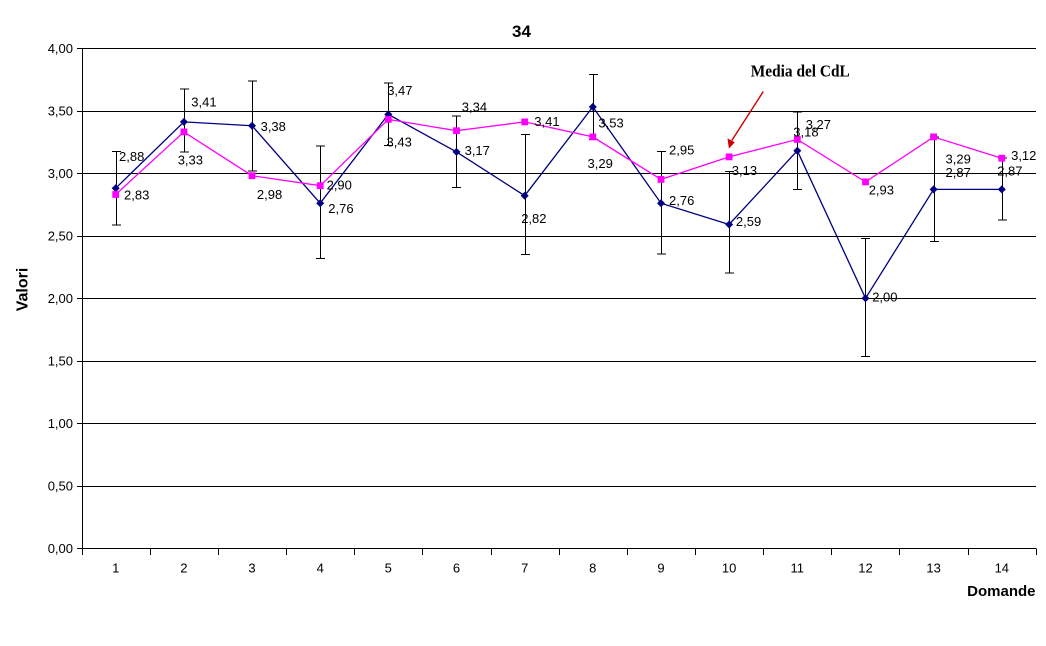 The image size is (1046, 646). Describe the element at coordinates (477, 150) in the screenshot. I see `svg-text: 3,17` at that location.